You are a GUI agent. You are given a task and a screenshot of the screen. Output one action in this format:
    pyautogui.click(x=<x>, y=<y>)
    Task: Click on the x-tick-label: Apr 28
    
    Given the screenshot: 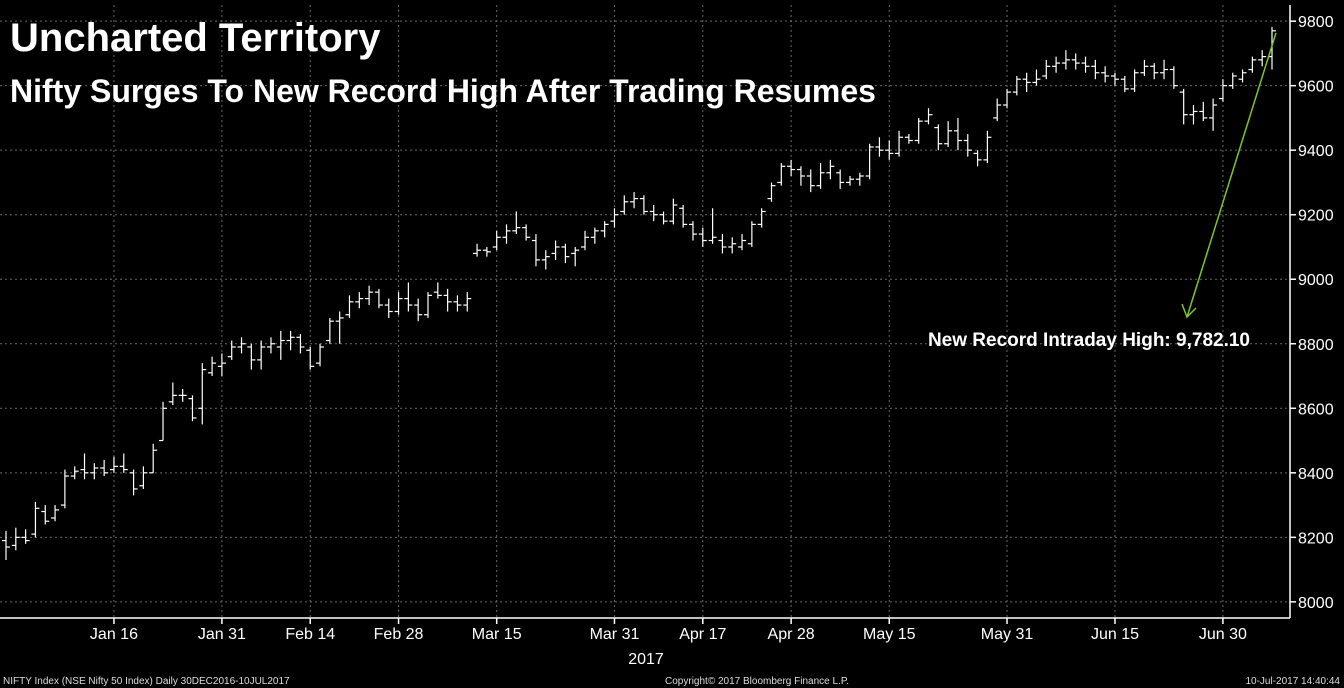 What is the action you would take?
    pyautogui.click(x=791, y=634)
    